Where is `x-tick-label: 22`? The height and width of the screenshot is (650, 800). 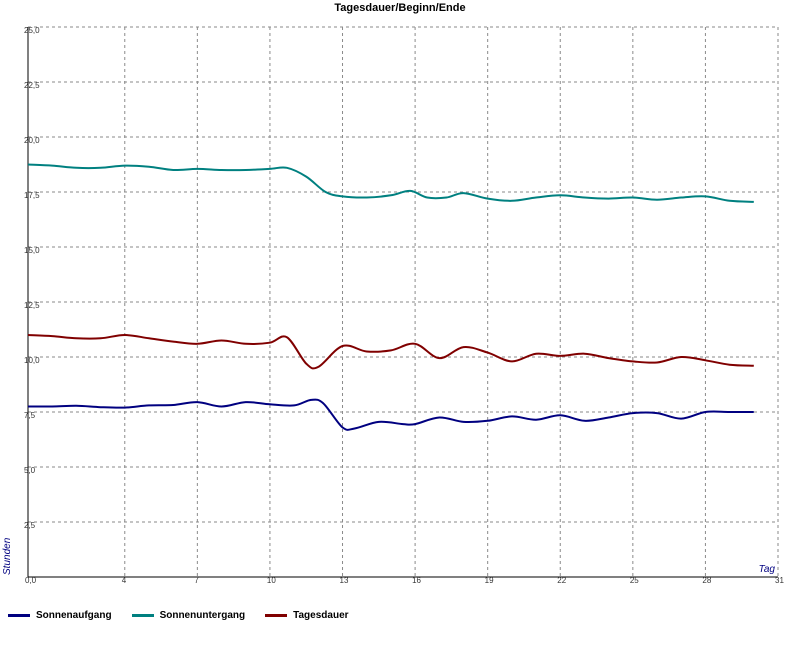 x-tick-label: 22 is located at coordinates (561, 580).